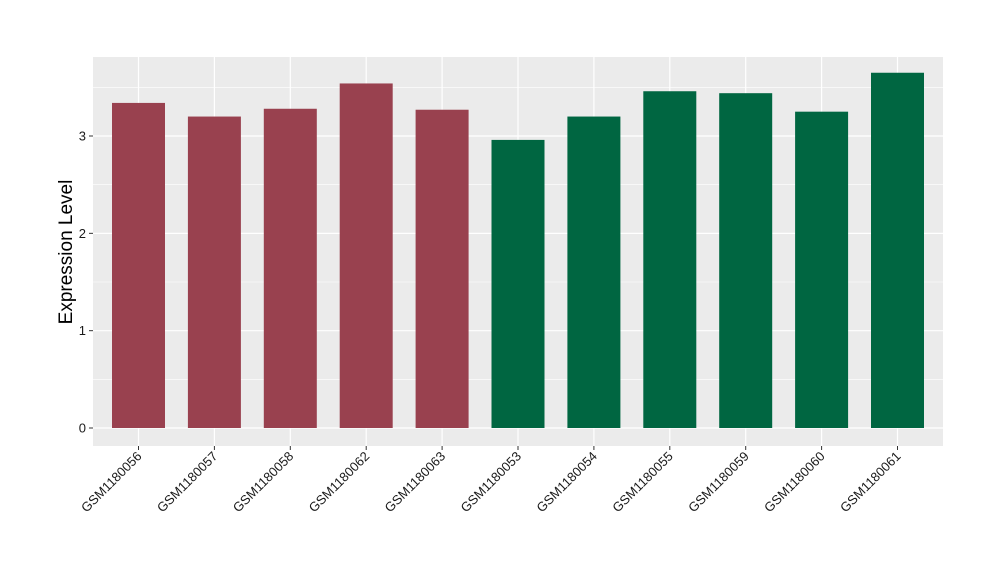 This screenshot has width=1000, height=580. What do you see at coordinates (794, 482) in the screenshot?
I see `x-tick-label: GSM1180060` at bounding box center [794, 482].